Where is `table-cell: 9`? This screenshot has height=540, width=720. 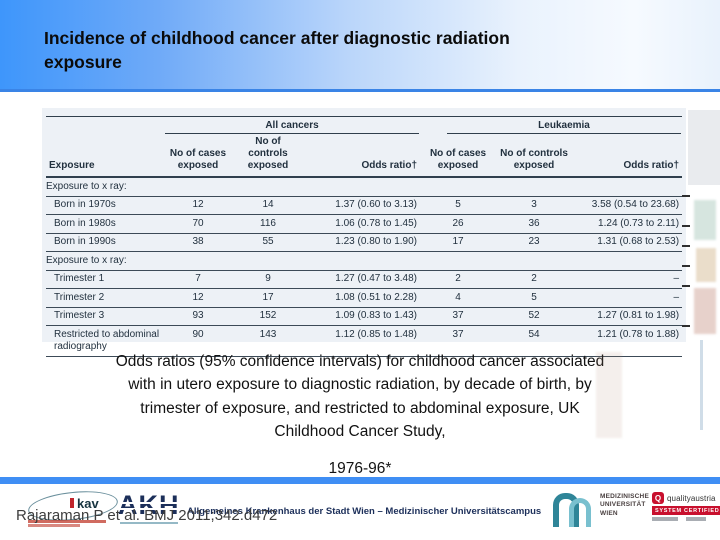
table-cell: 9 is located at coordinates (268, 279).